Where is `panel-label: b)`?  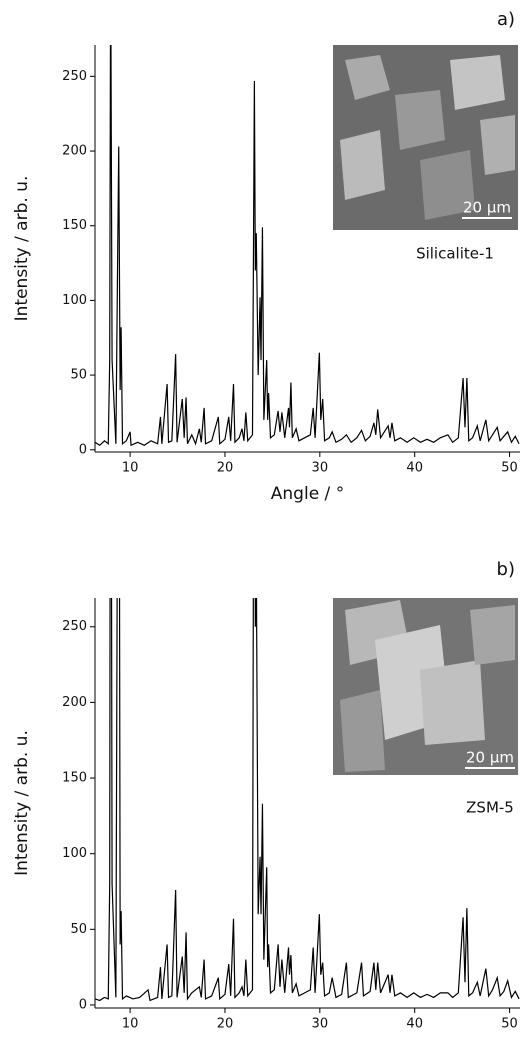
panel-label: b) is located at coordinates (506, 569).